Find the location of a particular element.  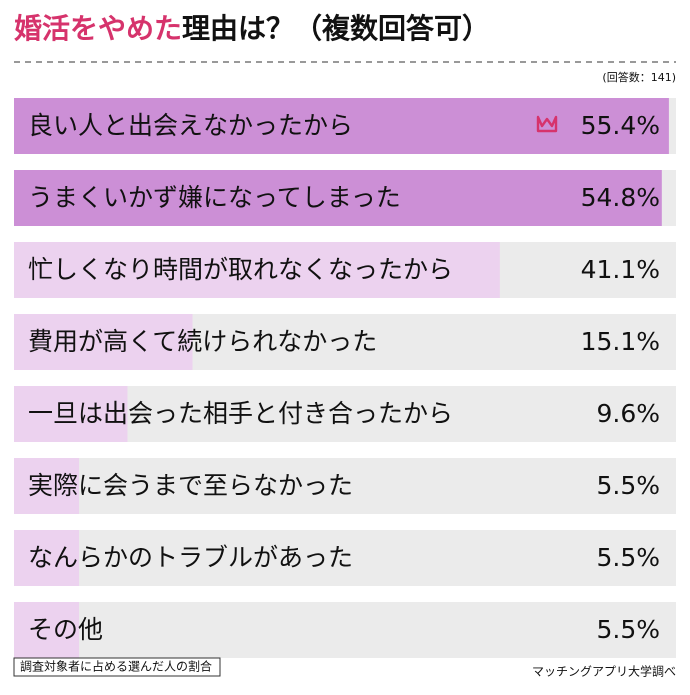

value-label: 15.1% is located at coordinates (620, 341).